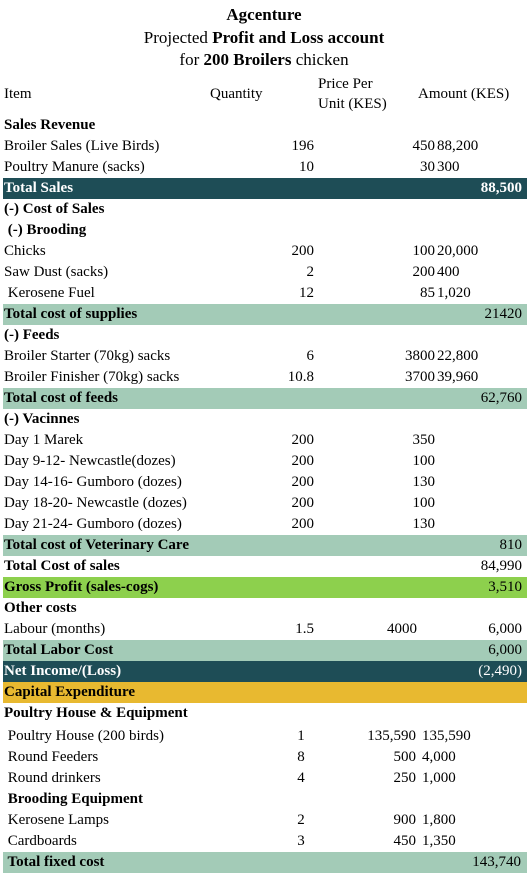 The height and width of the screenshot is (874, 528). I want to click on total-feeds-row: Total cost of feeds 62,760, so click(265, 398).